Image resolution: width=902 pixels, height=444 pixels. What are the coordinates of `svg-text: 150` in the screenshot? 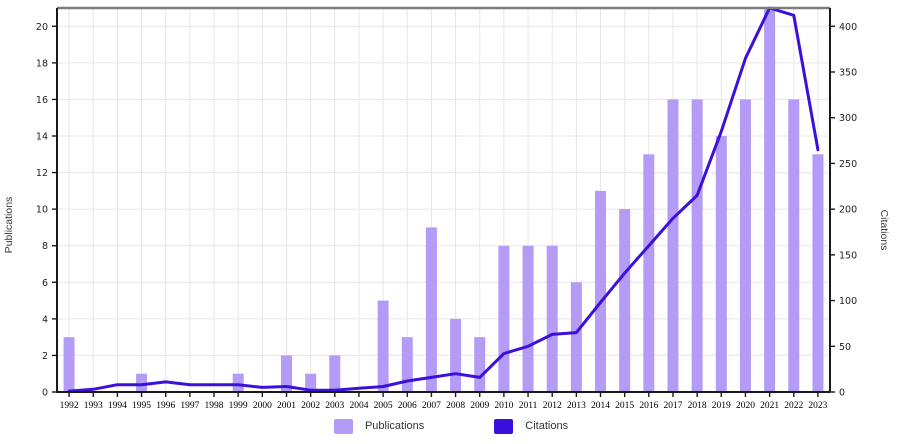 It's located at (848, 255).